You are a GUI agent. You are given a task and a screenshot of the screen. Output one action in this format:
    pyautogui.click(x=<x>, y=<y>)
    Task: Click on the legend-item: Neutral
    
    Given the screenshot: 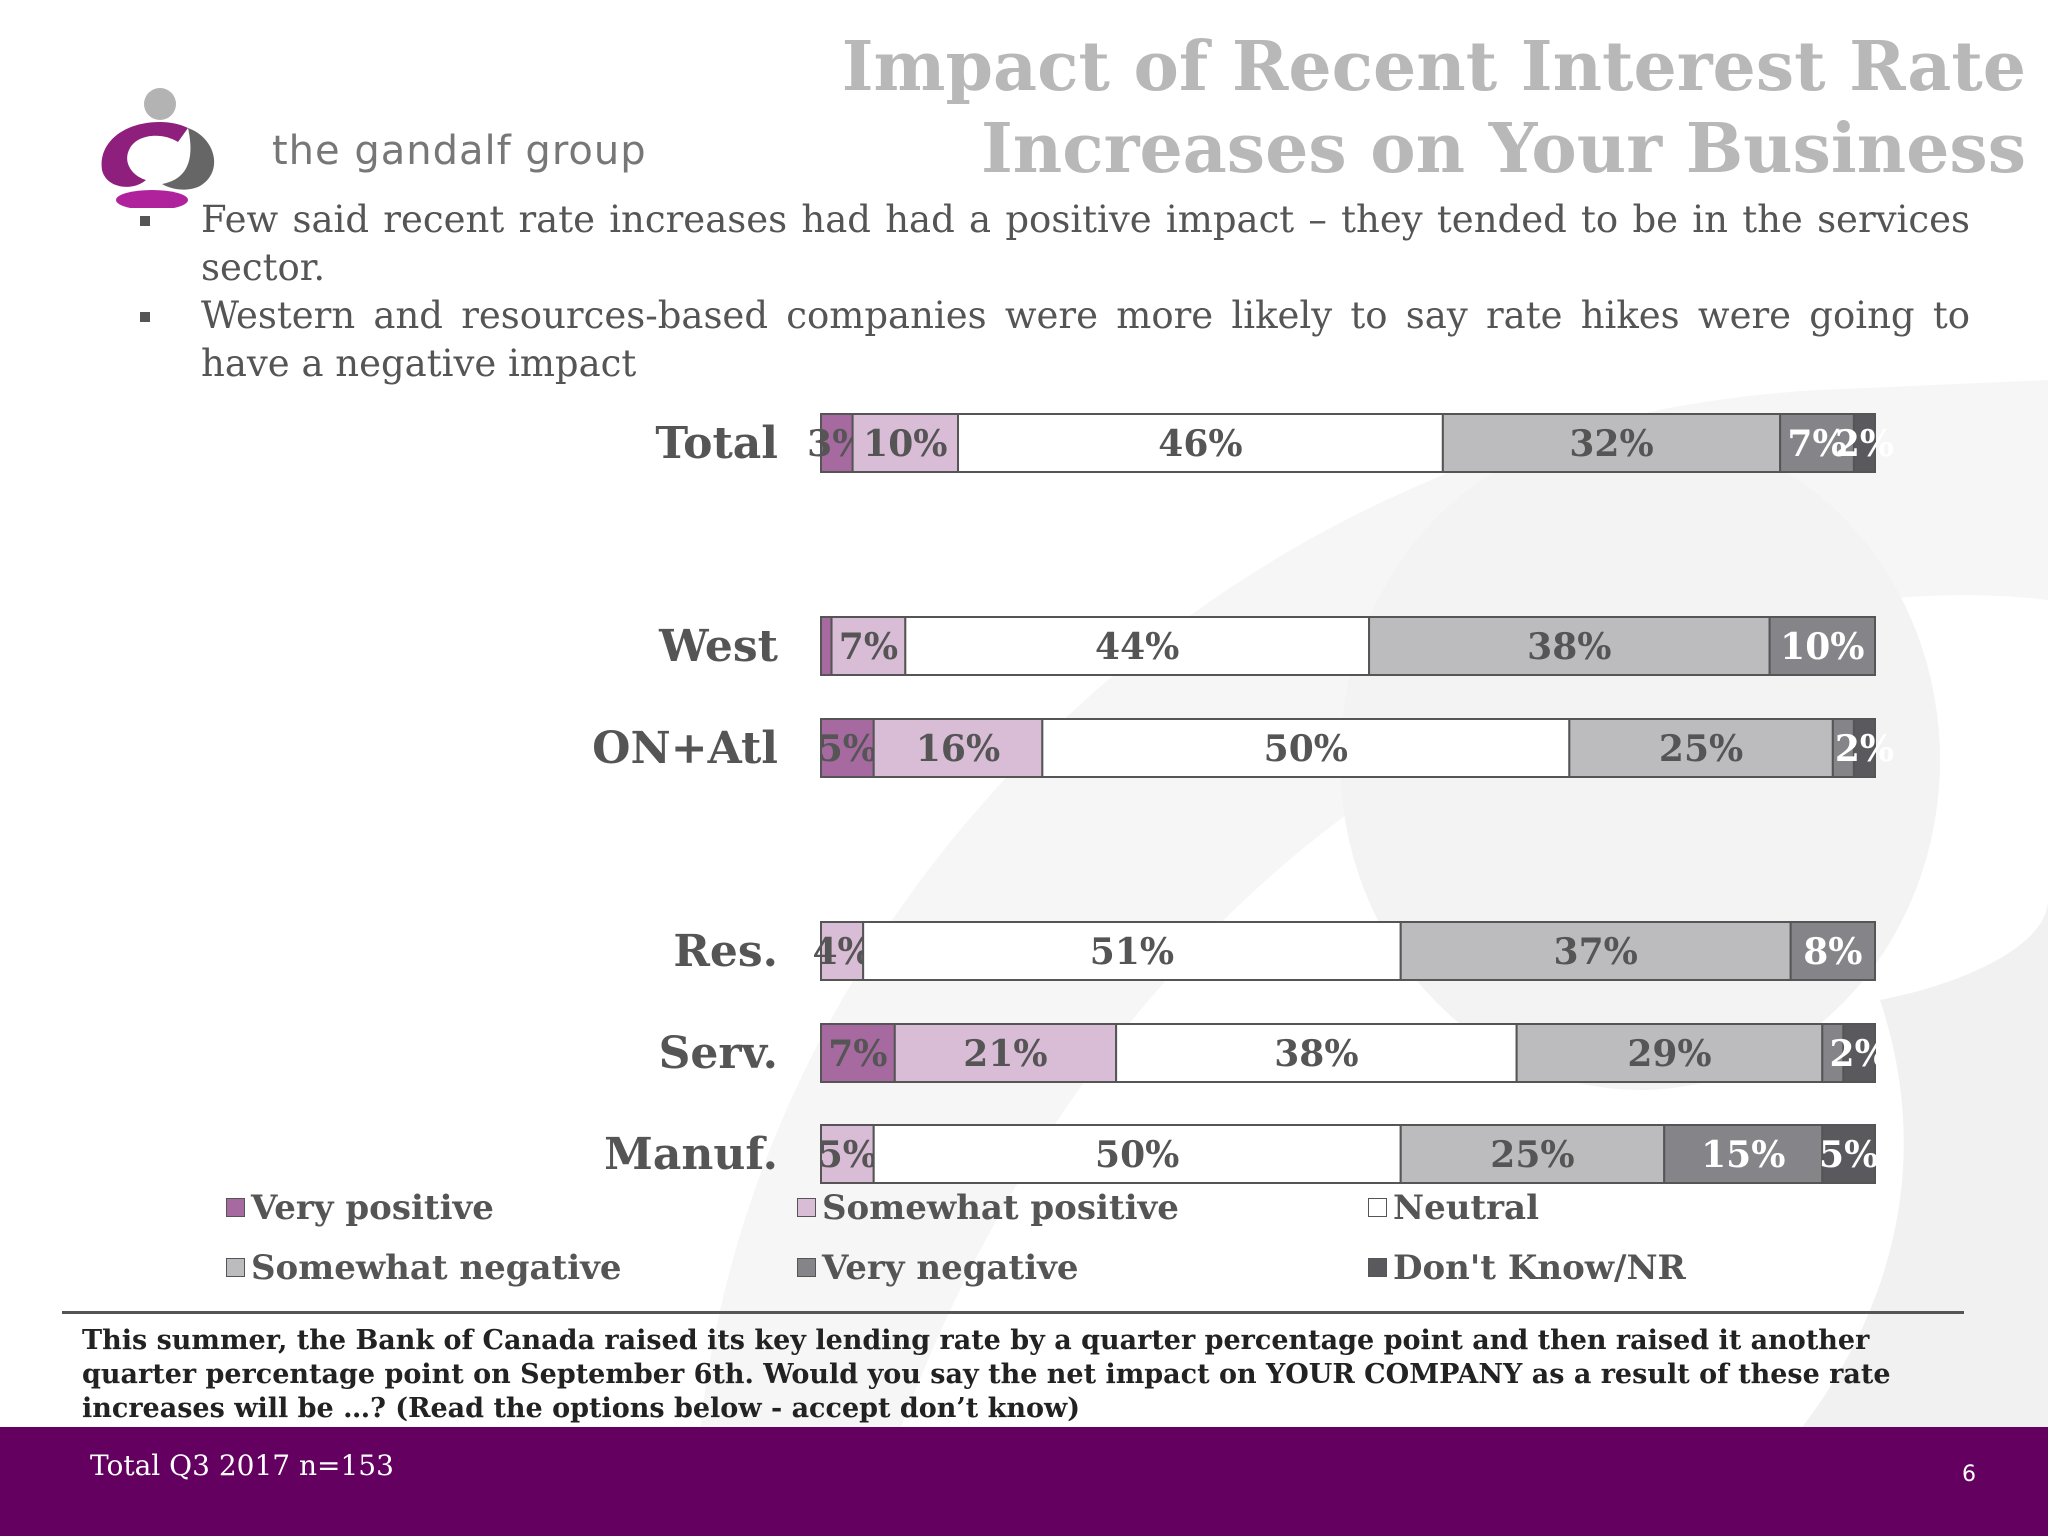 What is the action you would take?
    pyautogui.click(x=1453, y=1208)
    